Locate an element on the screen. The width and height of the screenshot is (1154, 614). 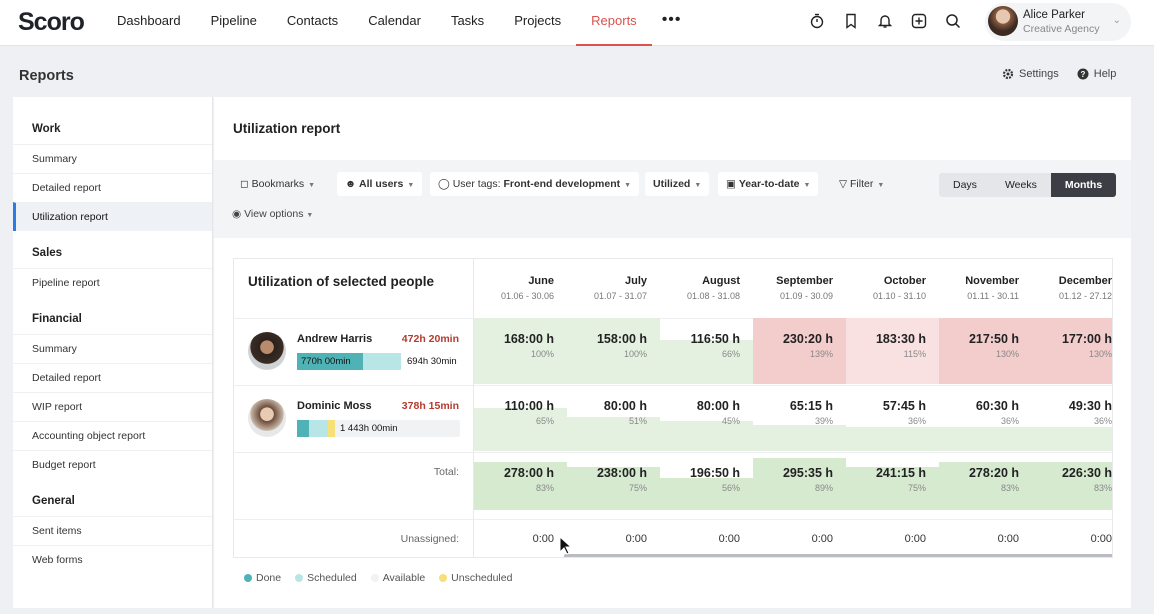
utilization-cell: 168:00 h 100% is located at coordinates (520, 351).